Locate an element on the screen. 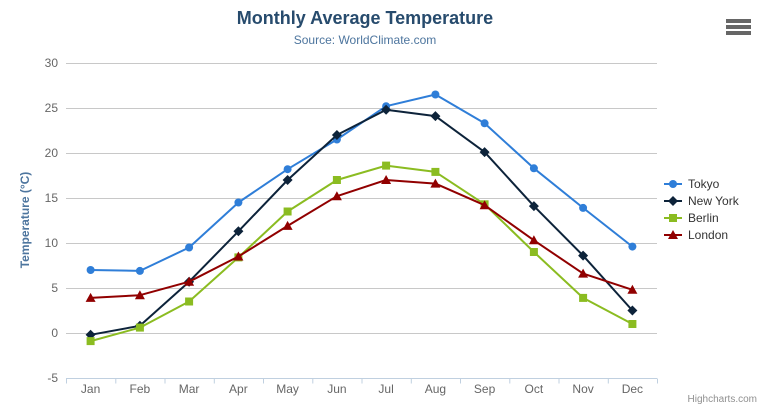  legend: Tokyo New York Berlin London is located at coordinates (701, 209).